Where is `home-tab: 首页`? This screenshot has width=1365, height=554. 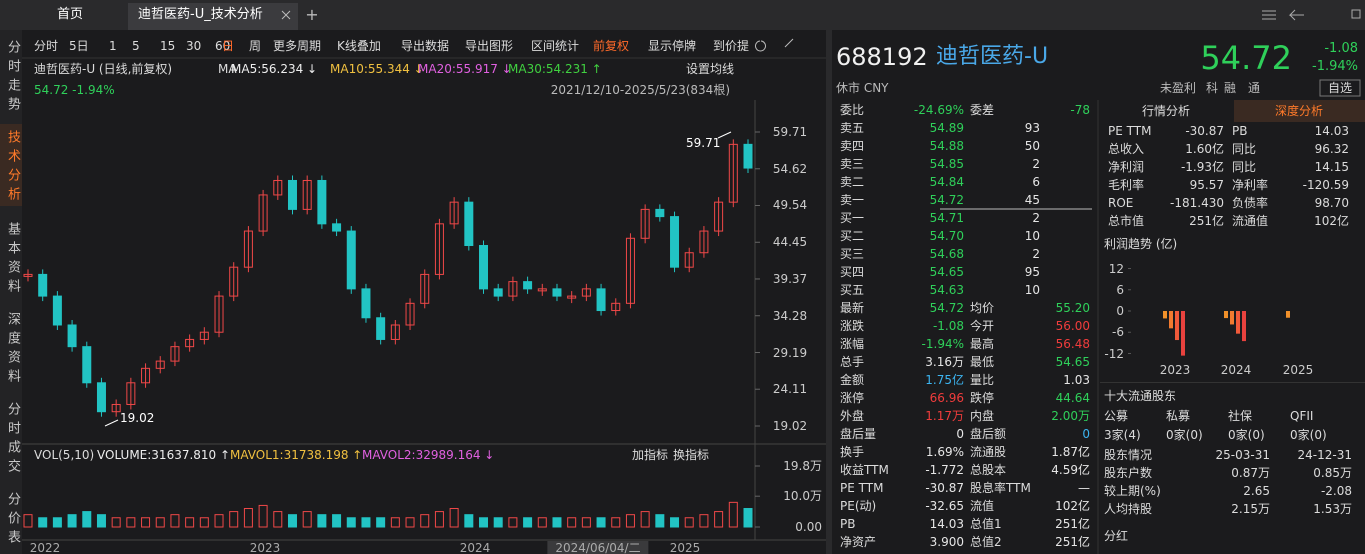 home-tab: 首页 is located at coordinates (70, 14).